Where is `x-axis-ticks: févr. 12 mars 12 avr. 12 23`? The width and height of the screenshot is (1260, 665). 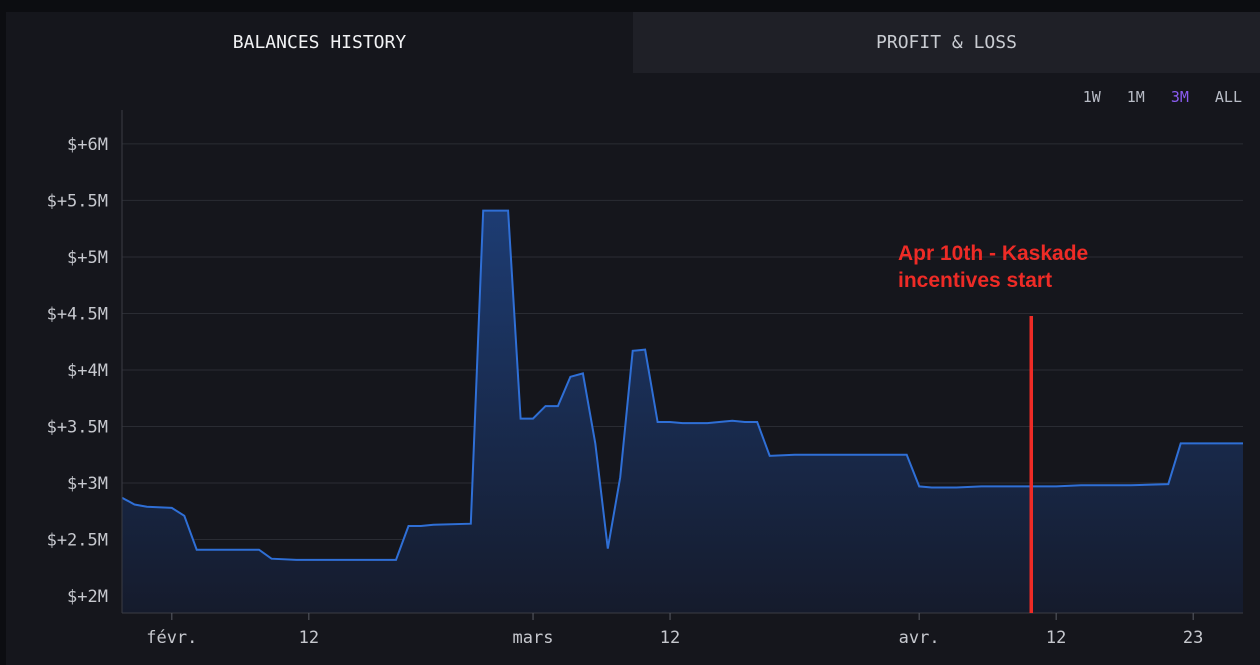 x-axis-ticks: févr. 12 mars 12 avr. 12 23 is located at coordinates (674, 630).